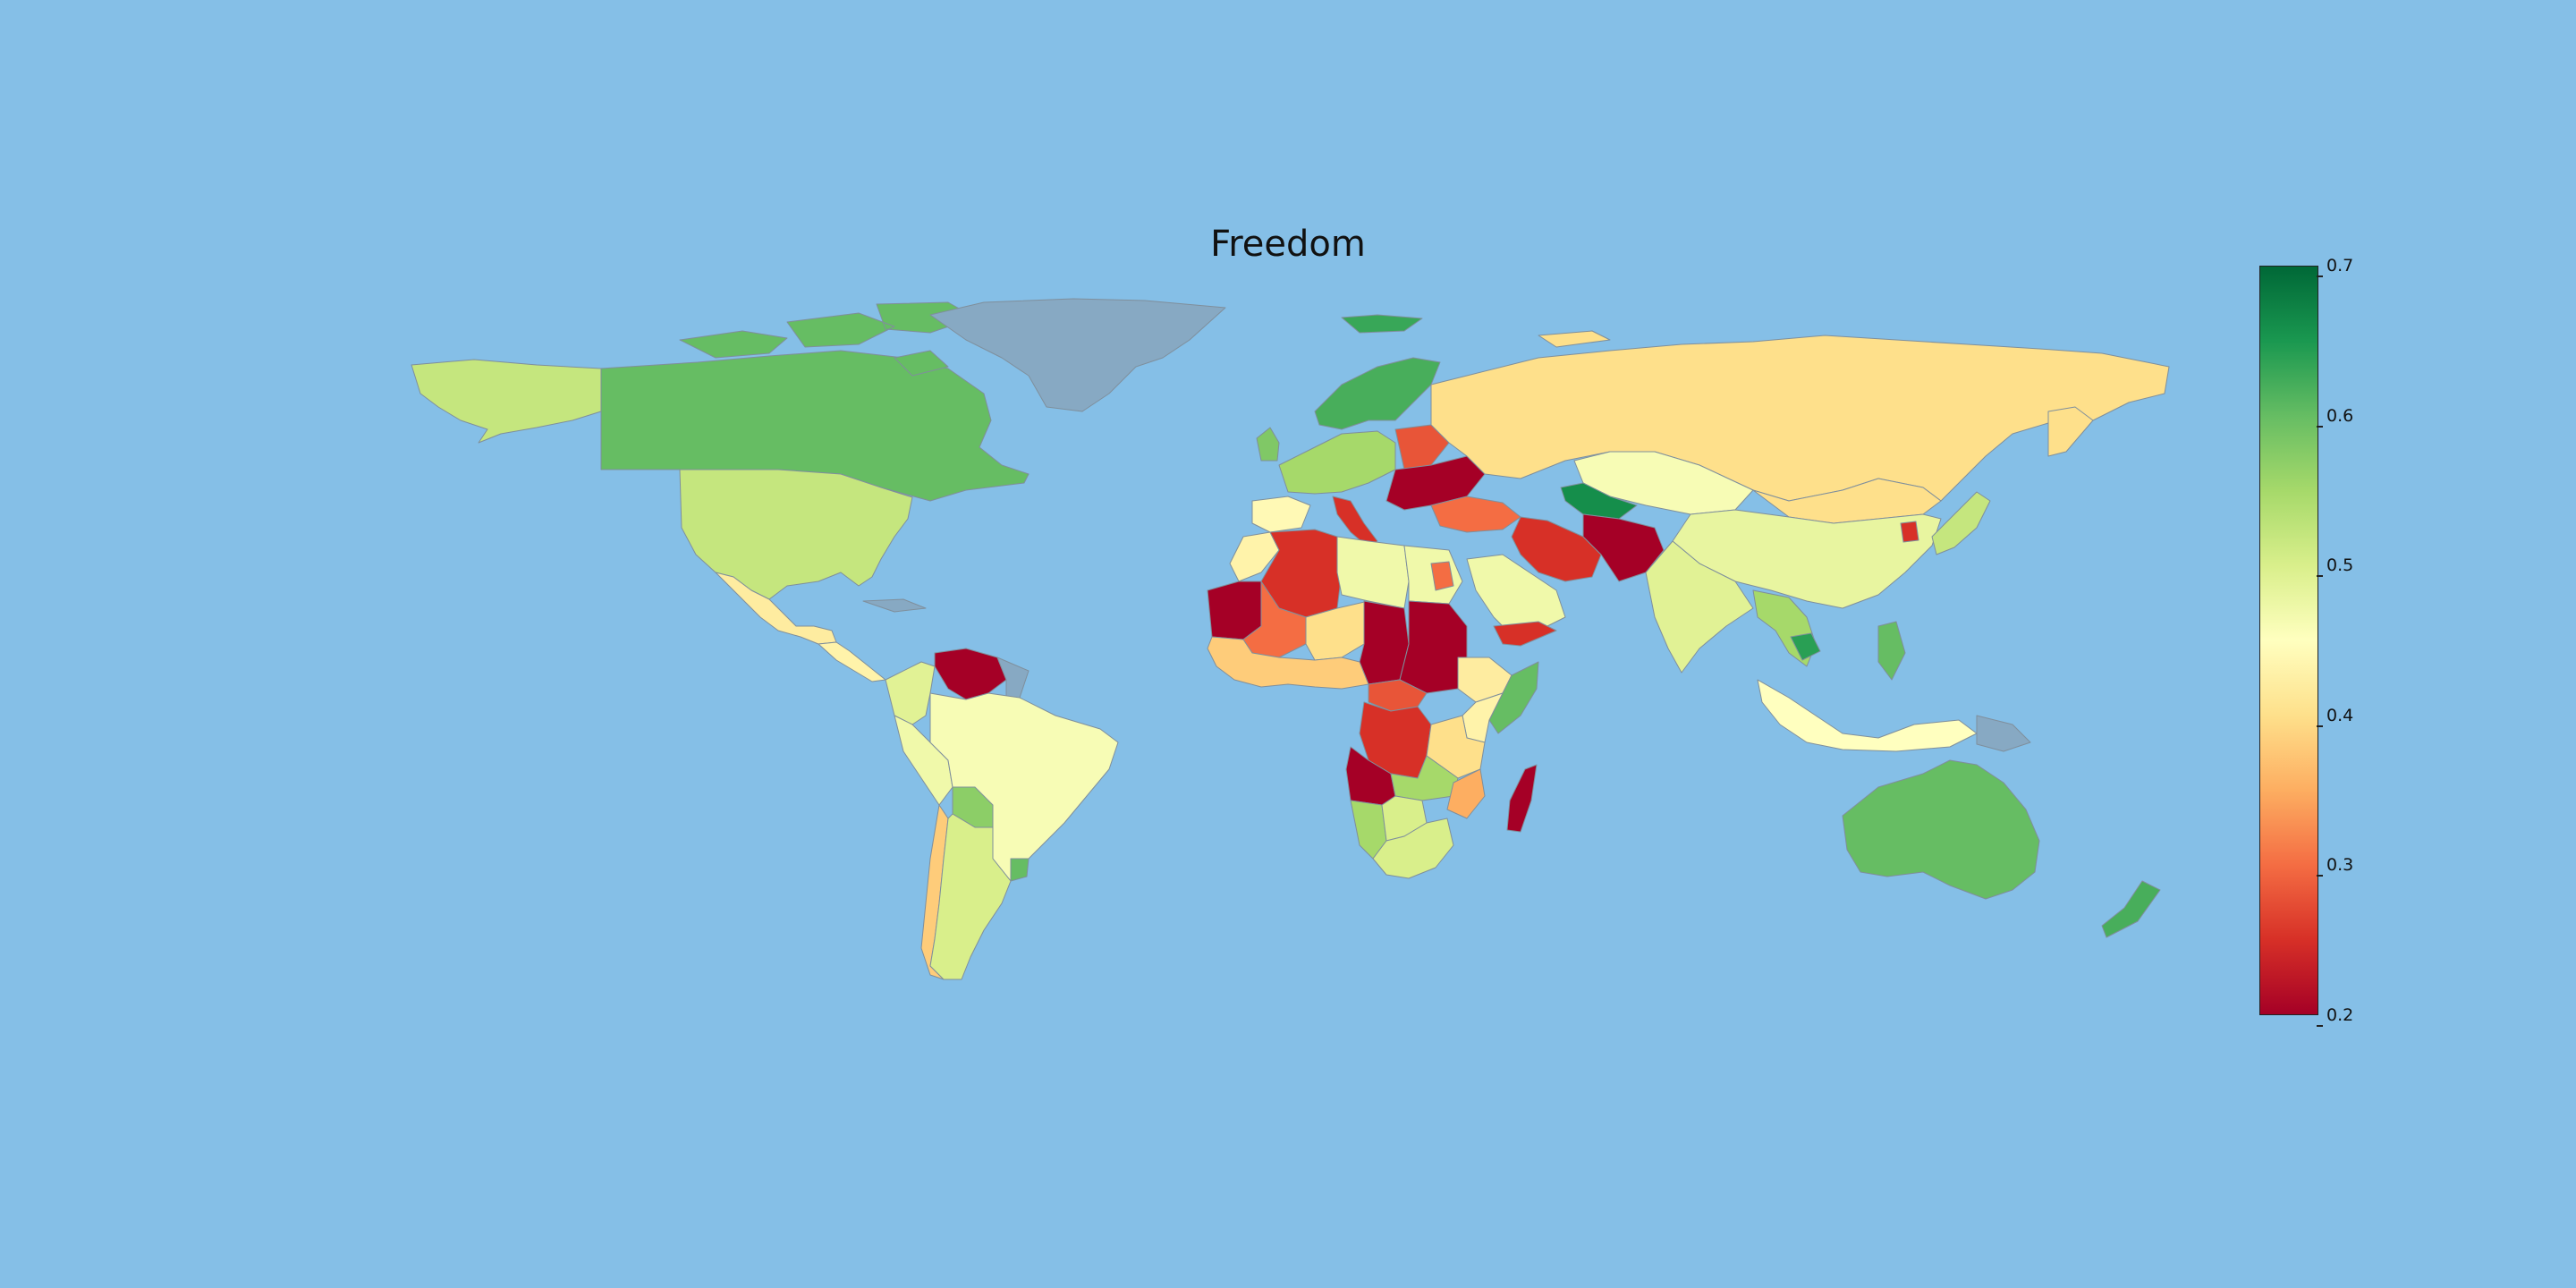 This screenshot has width=2576, height=1288. I want to click on region-alaska, so click(506, 401).